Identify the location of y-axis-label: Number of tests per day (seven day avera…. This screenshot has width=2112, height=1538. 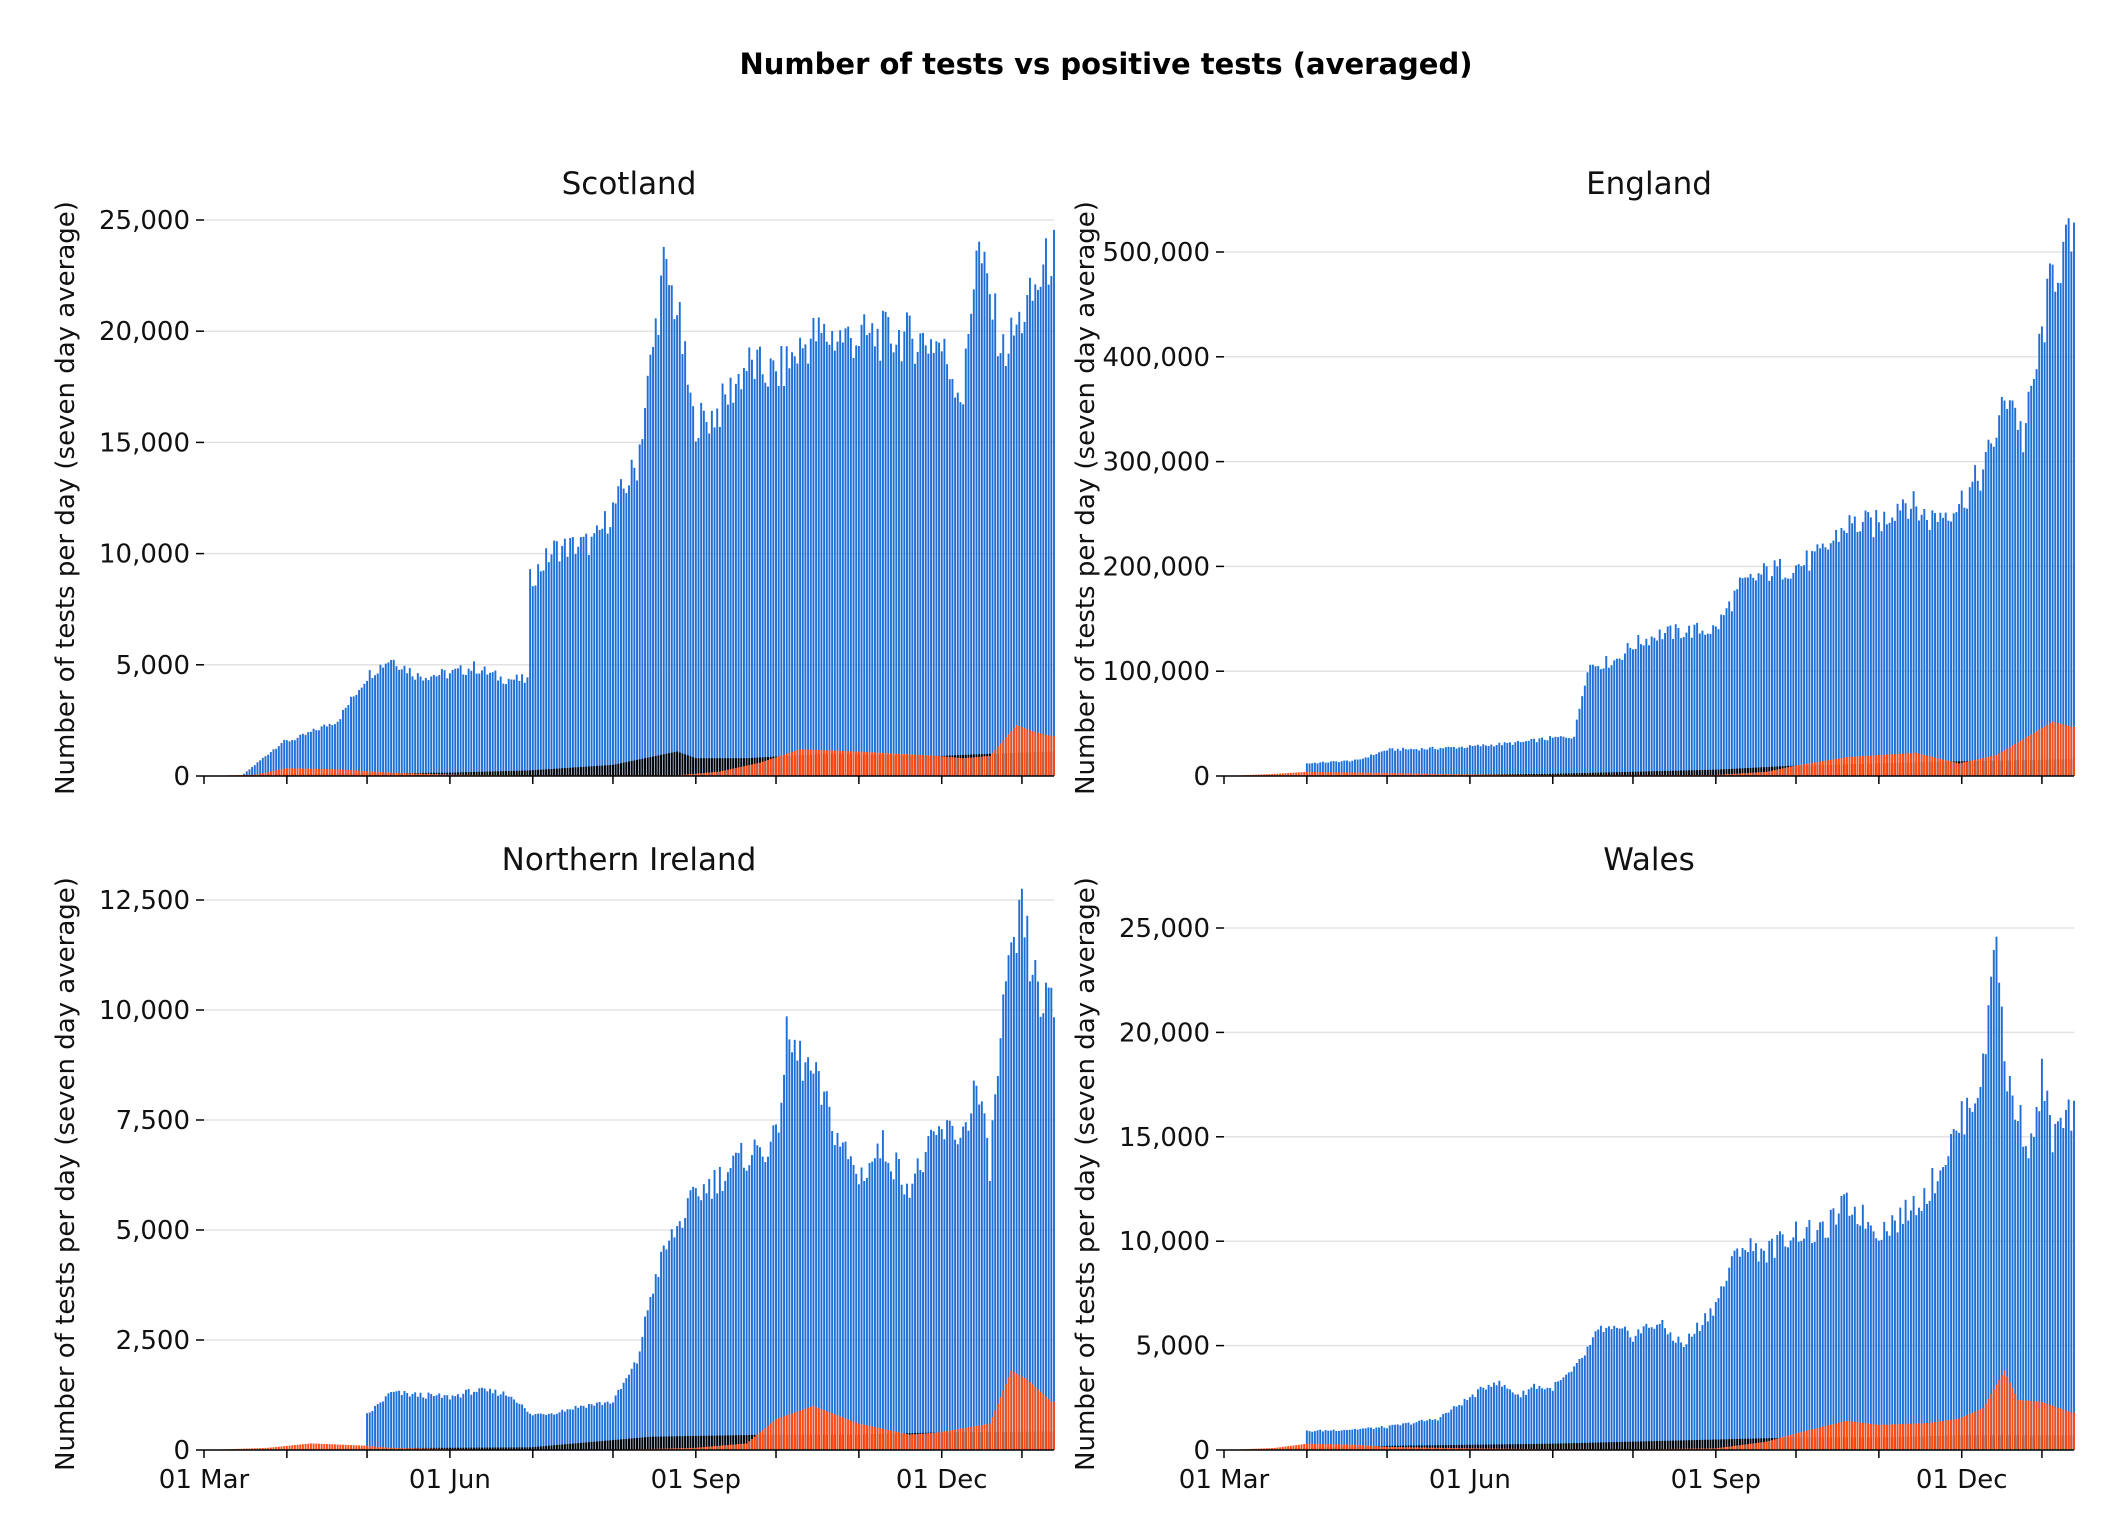
(1086, 1174).